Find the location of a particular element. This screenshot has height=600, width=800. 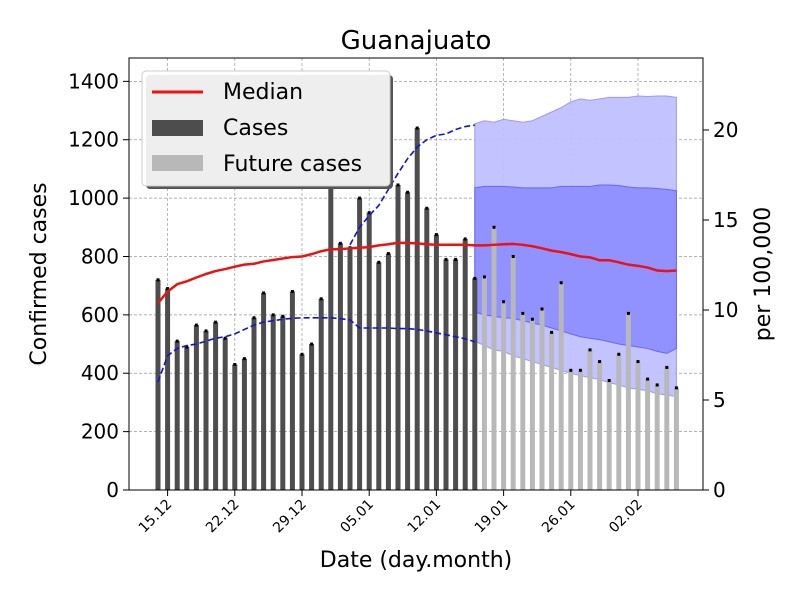

legend-cases-swatch is located at coordinates (177, 128).